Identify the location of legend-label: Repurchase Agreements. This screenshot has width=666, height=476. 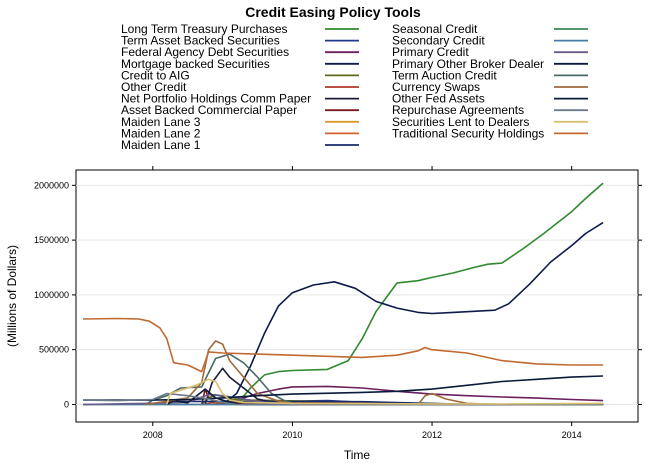
(458, 110).